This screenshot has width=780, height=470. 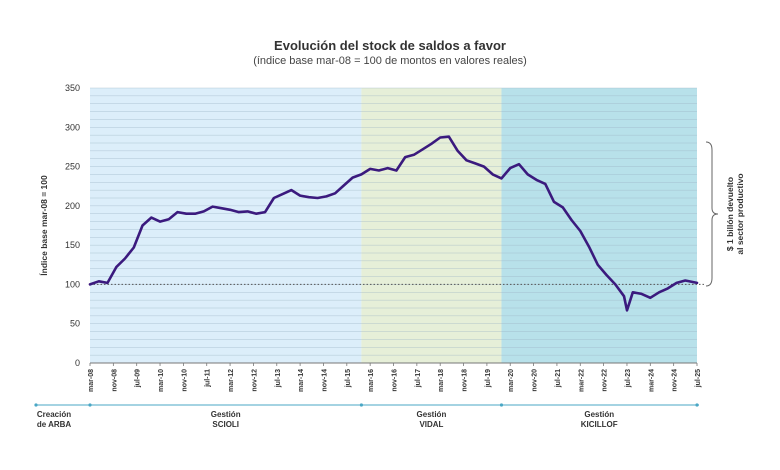 I want to click on x-tick-label: mar-24, so click(x=651, y=380).